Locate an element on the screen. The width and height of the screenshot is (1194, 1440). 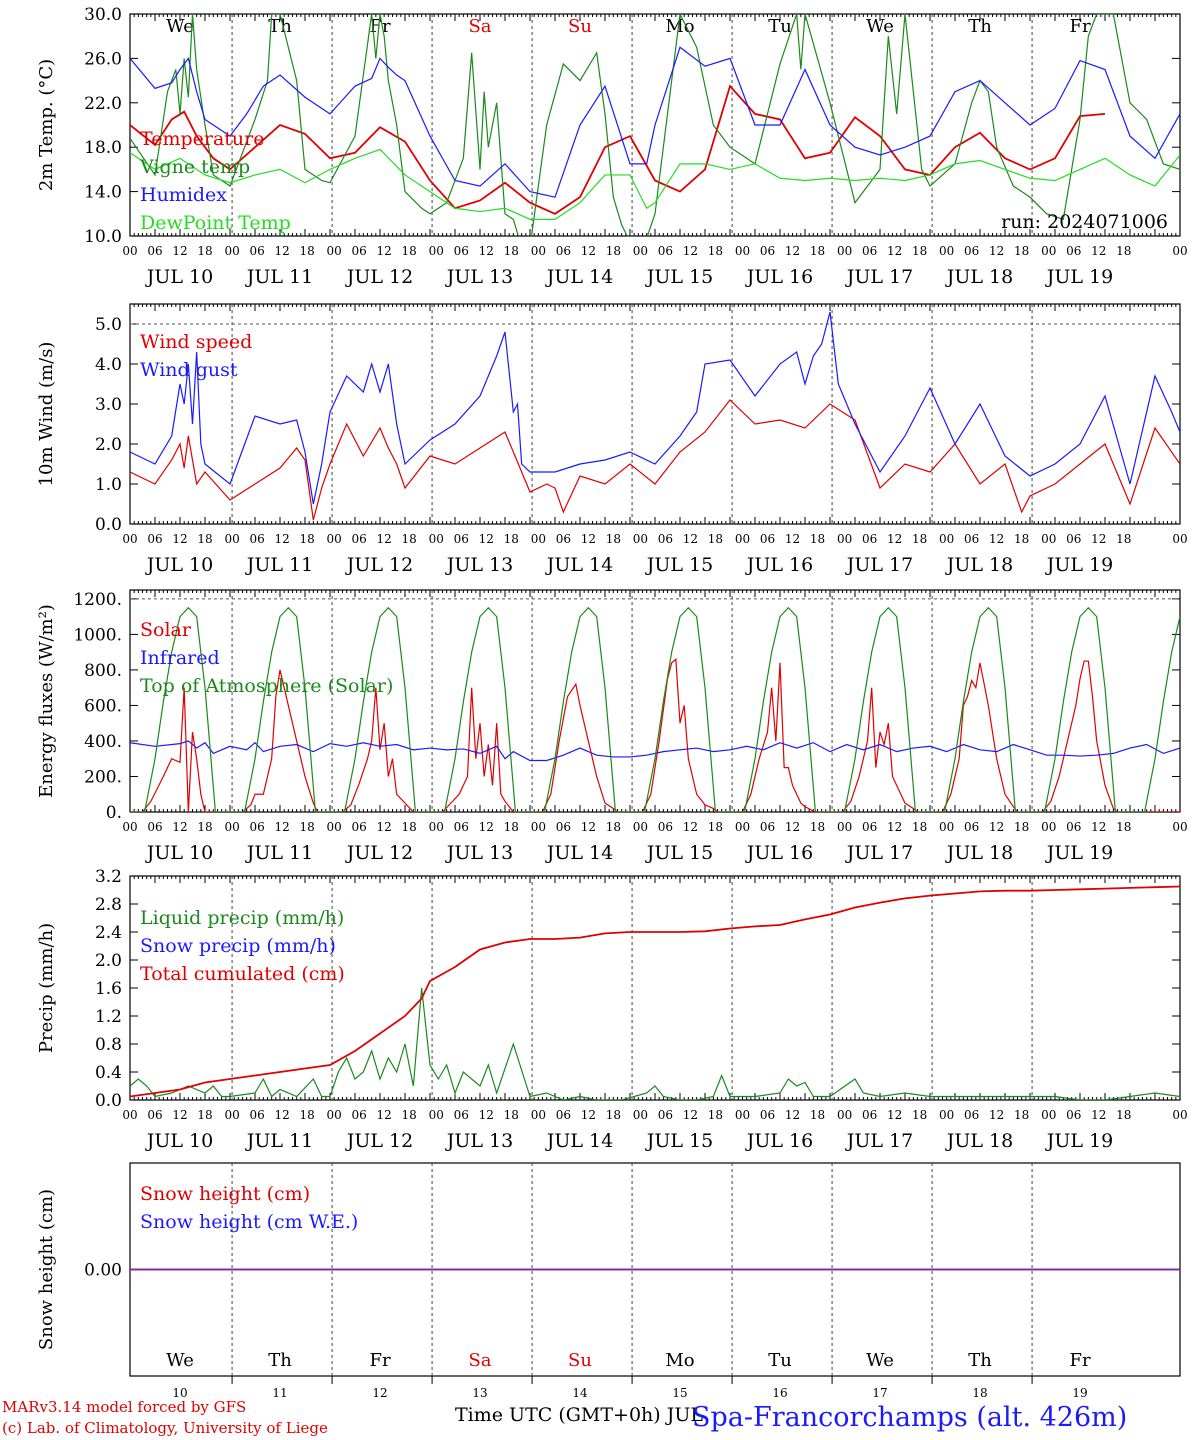
day-name-label: Sa is located at coordinates (479, 1360).